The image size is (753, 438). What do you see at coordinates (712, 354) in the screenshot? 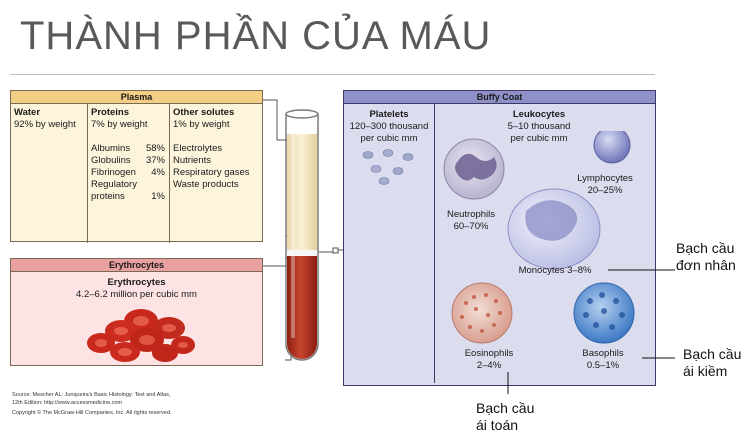
I see `basophil-annotation-line1: Bạch cầu` at bounding box center [712, 354].